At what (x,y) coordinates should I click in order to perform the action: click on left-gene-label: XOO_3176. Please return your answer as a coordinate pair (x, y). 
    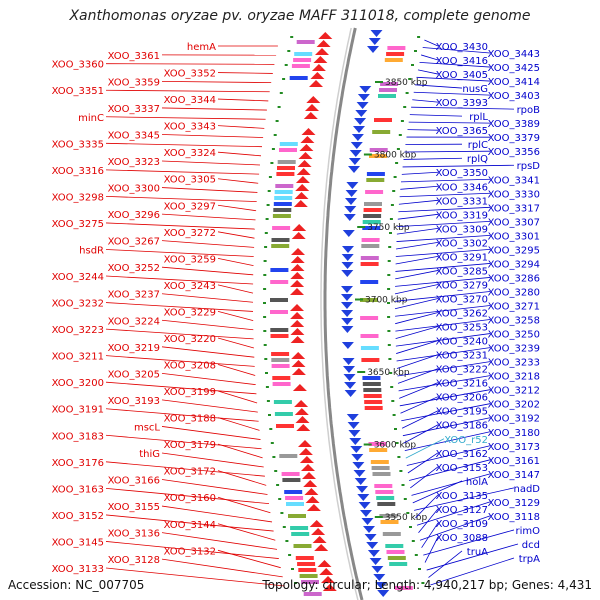
    Looking at the image, I should click on (78, 463).